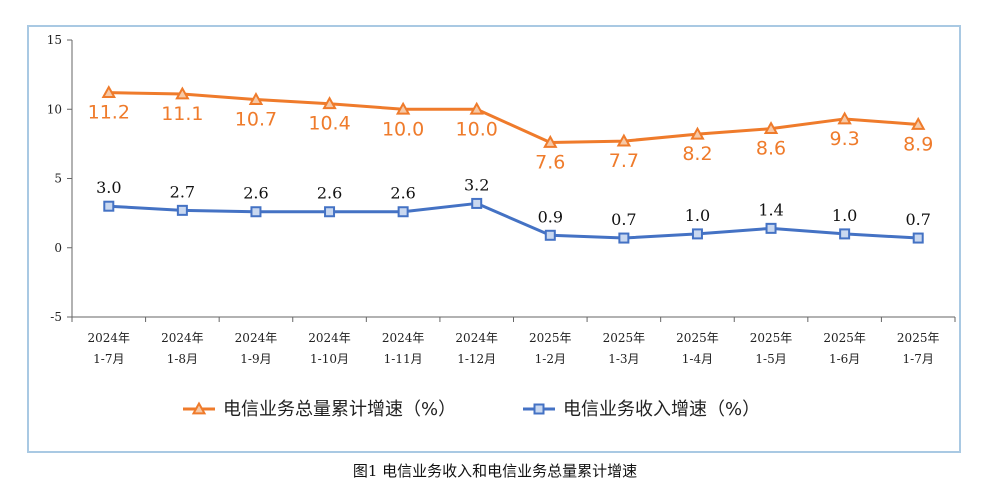 This screenshot has height=495, width=990. Describe the element at coordinates (623, 359) in the screenshot. I see `x-tick-label-period: 1-3月` at that location.